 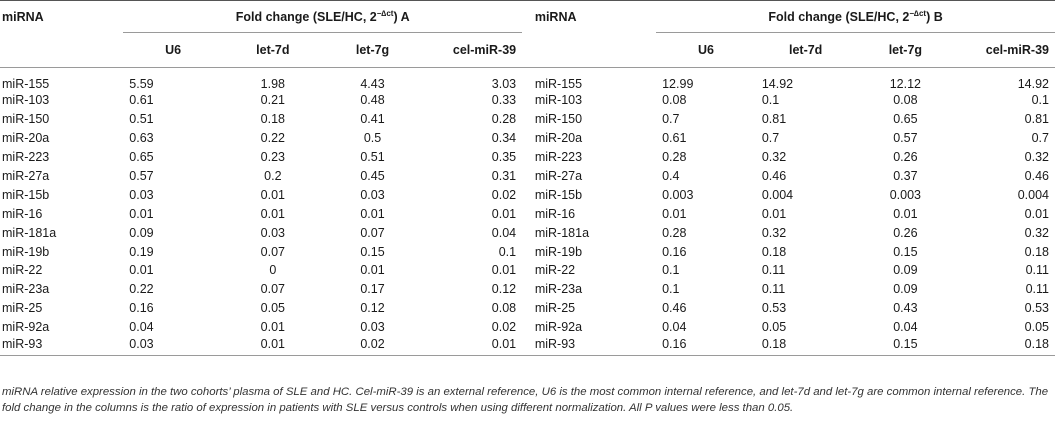 I want to click on mirna-header-b: miRNA, so click(x=594, y=16).